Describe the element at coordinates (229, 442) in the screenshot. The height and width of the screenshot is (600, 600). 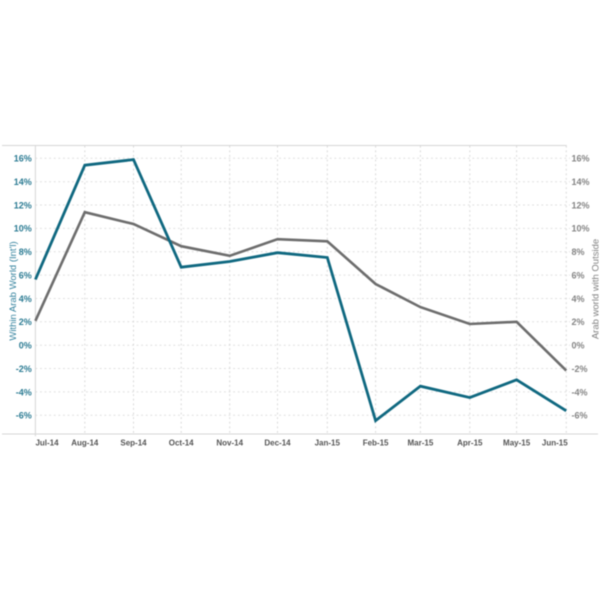
I see `svg-text: Nov-14` at that location.